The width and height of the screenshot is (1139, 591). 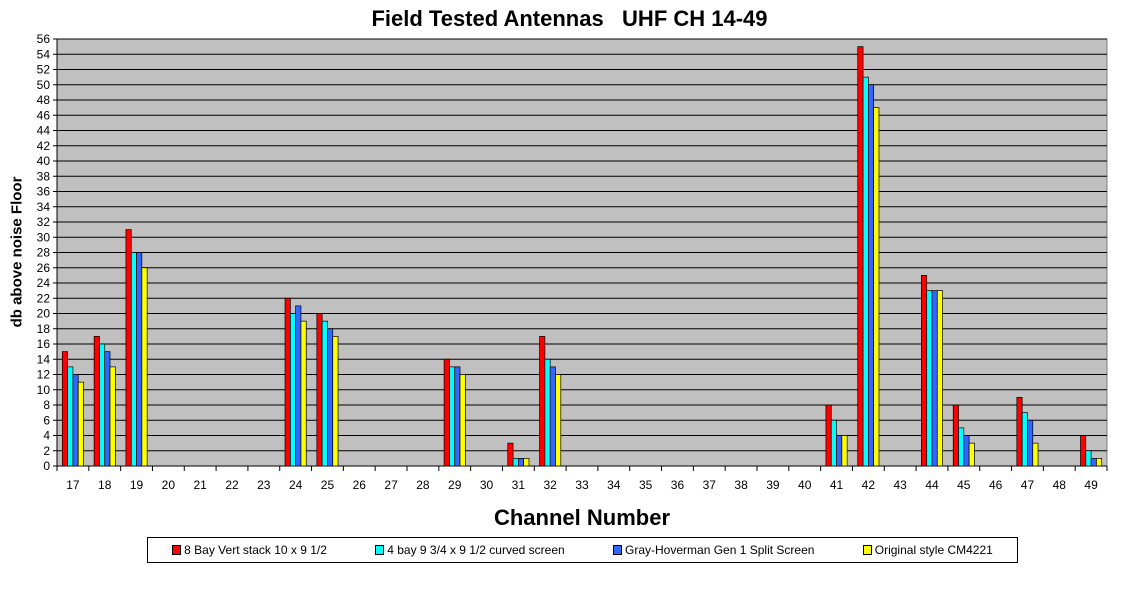 What do you see at coordinates (360, 485) in the screenshot?
I see `x-tick-label: 26` at bounding box center [360, 485].